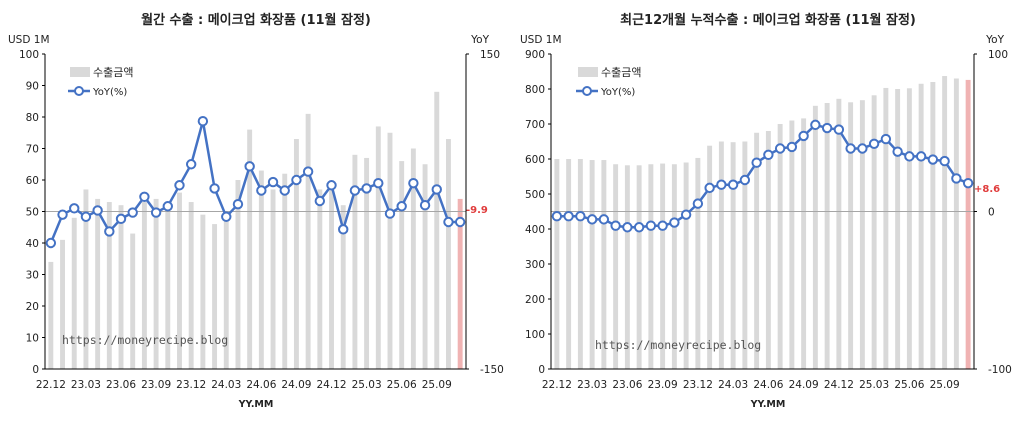 This screenshot has width=1024, height=427. Describe the element at coordinates (32, 118) in the screenshot. I see `y-tick-label: 80` at that location.